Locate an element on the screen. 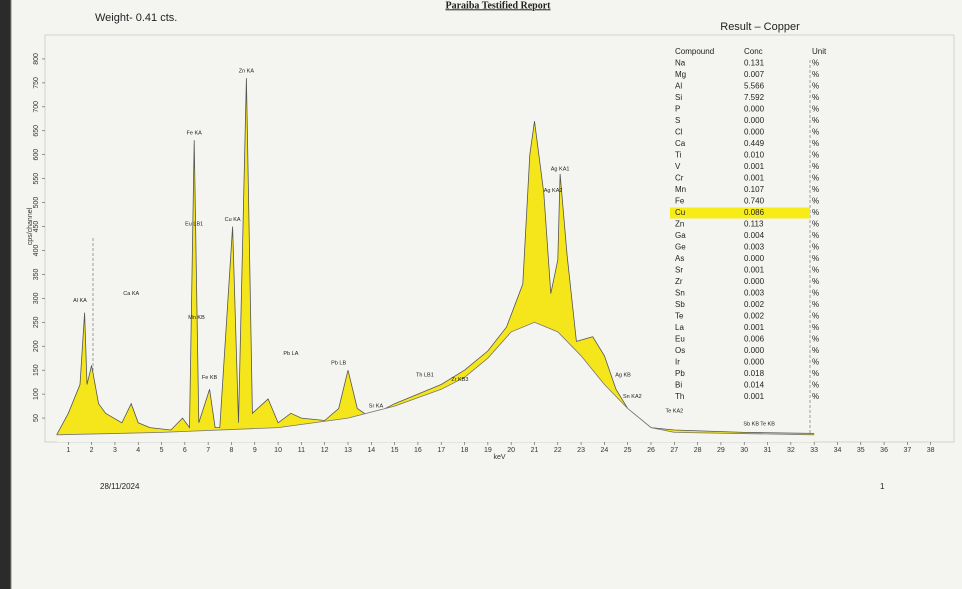  y-tick-label: 800 is located at coordinates (36, 59).